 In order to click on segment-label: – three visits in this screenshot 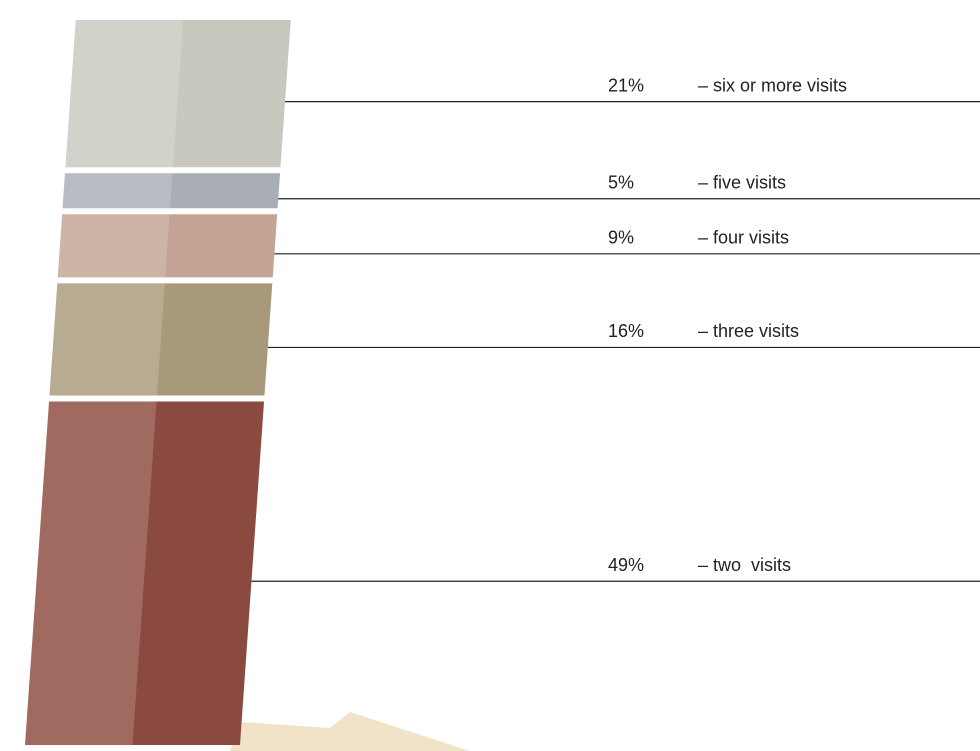, I will do `click(748, 331)`.